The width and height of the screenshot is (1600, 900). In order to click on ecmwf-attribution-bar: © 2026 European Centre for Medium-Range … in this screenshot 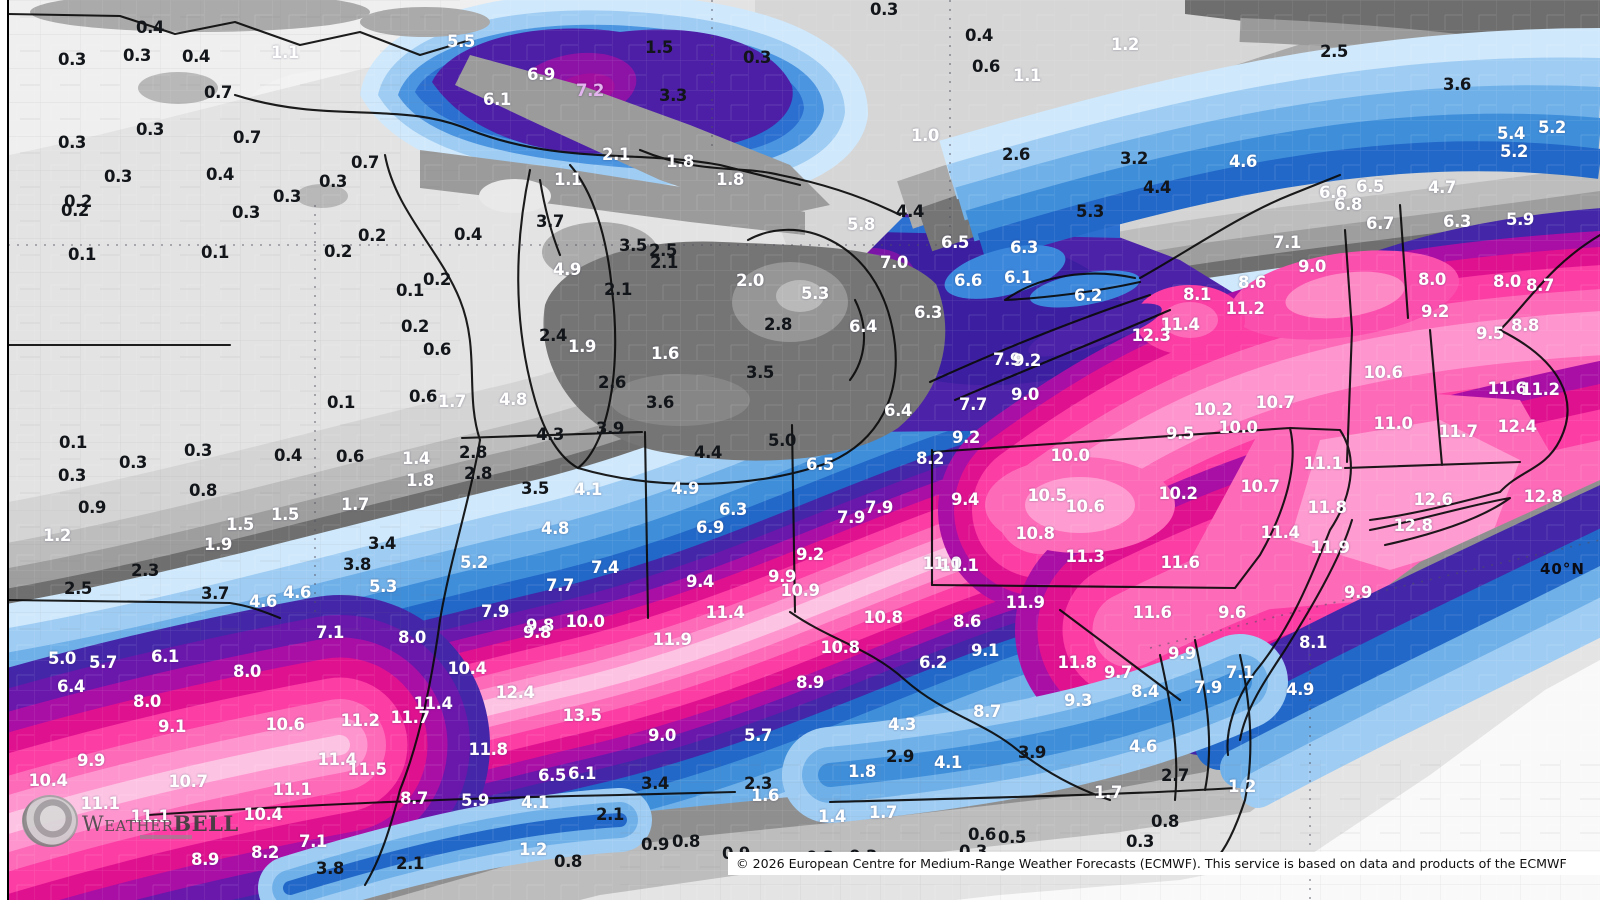, I will do `click(1164, 863)`.